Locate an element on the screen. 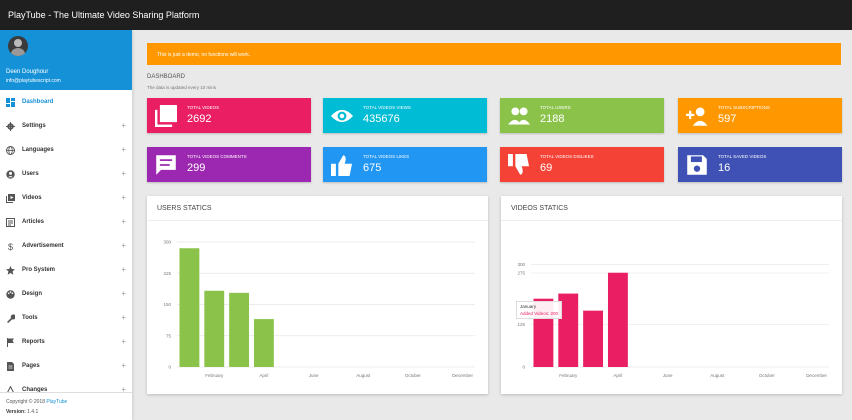  flag-icon is located at coordinates (10, 342).